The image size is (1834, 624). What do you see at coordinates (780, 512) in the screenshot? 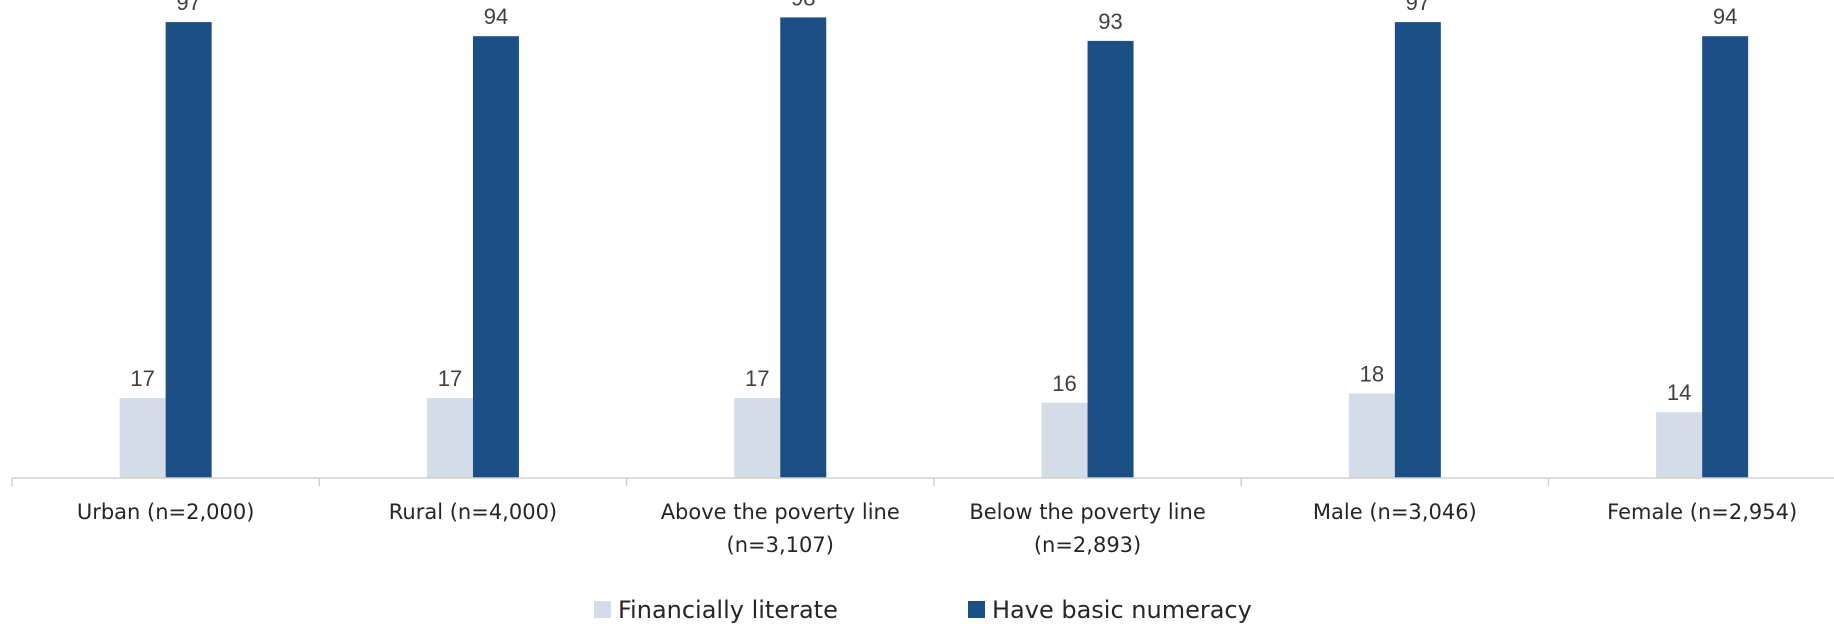
I see `category-label: Above the poverty line` at bounding box center [780, 512].